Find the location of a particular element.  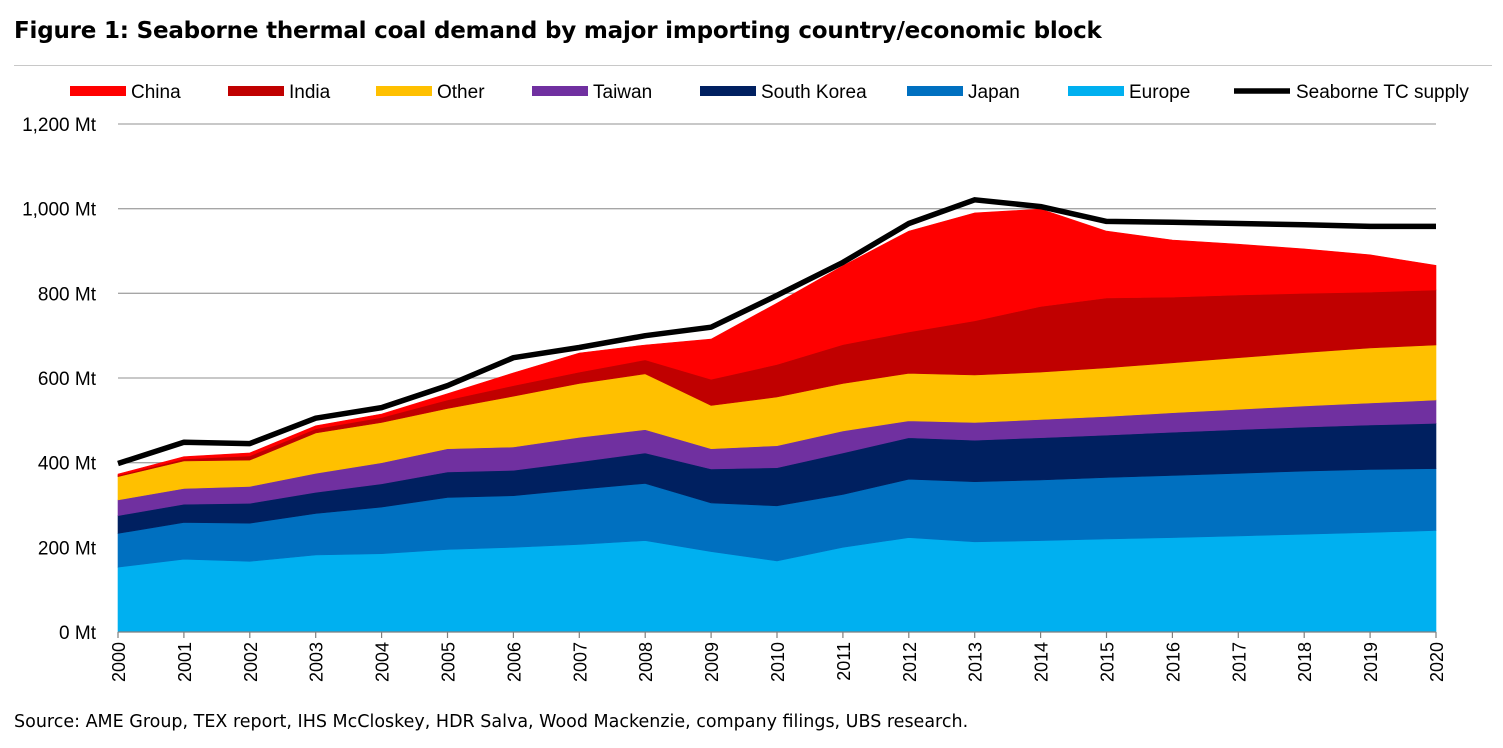

legend-label-india: India is located at coordinates (310, 92).